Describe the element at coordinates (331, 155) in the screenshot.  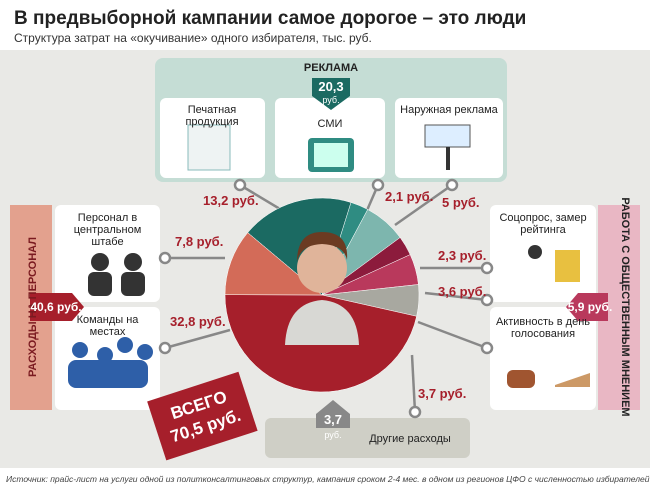
I see `icon-tv-screen` at that location.